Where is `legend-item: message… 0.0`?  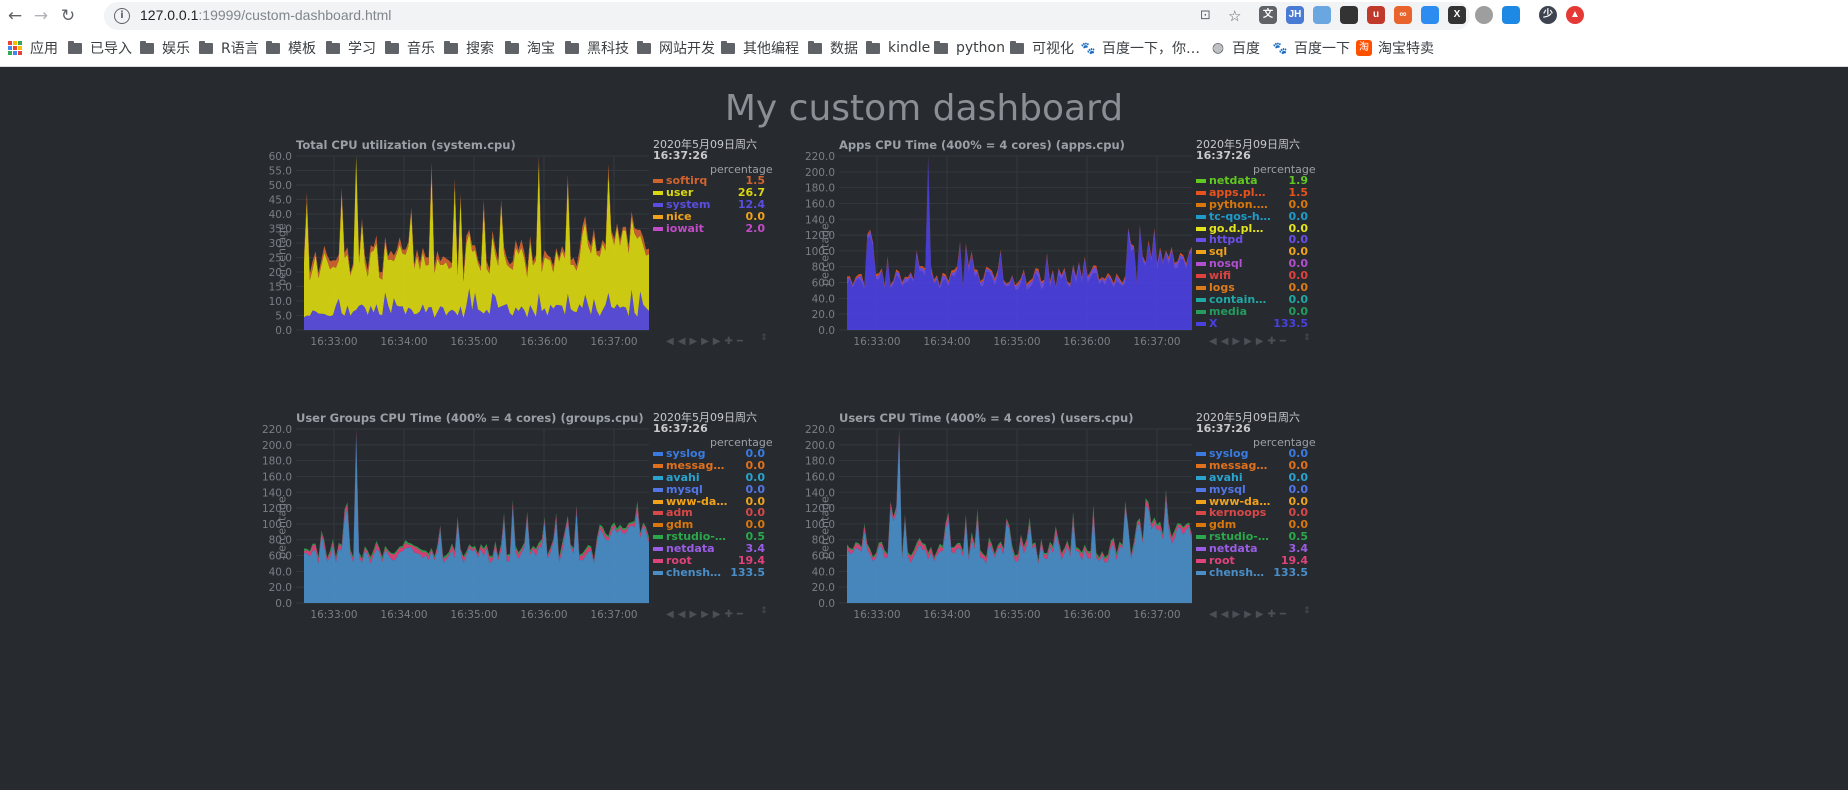
legend-item: message… 0.0 is located at coordinates (1252, 465).